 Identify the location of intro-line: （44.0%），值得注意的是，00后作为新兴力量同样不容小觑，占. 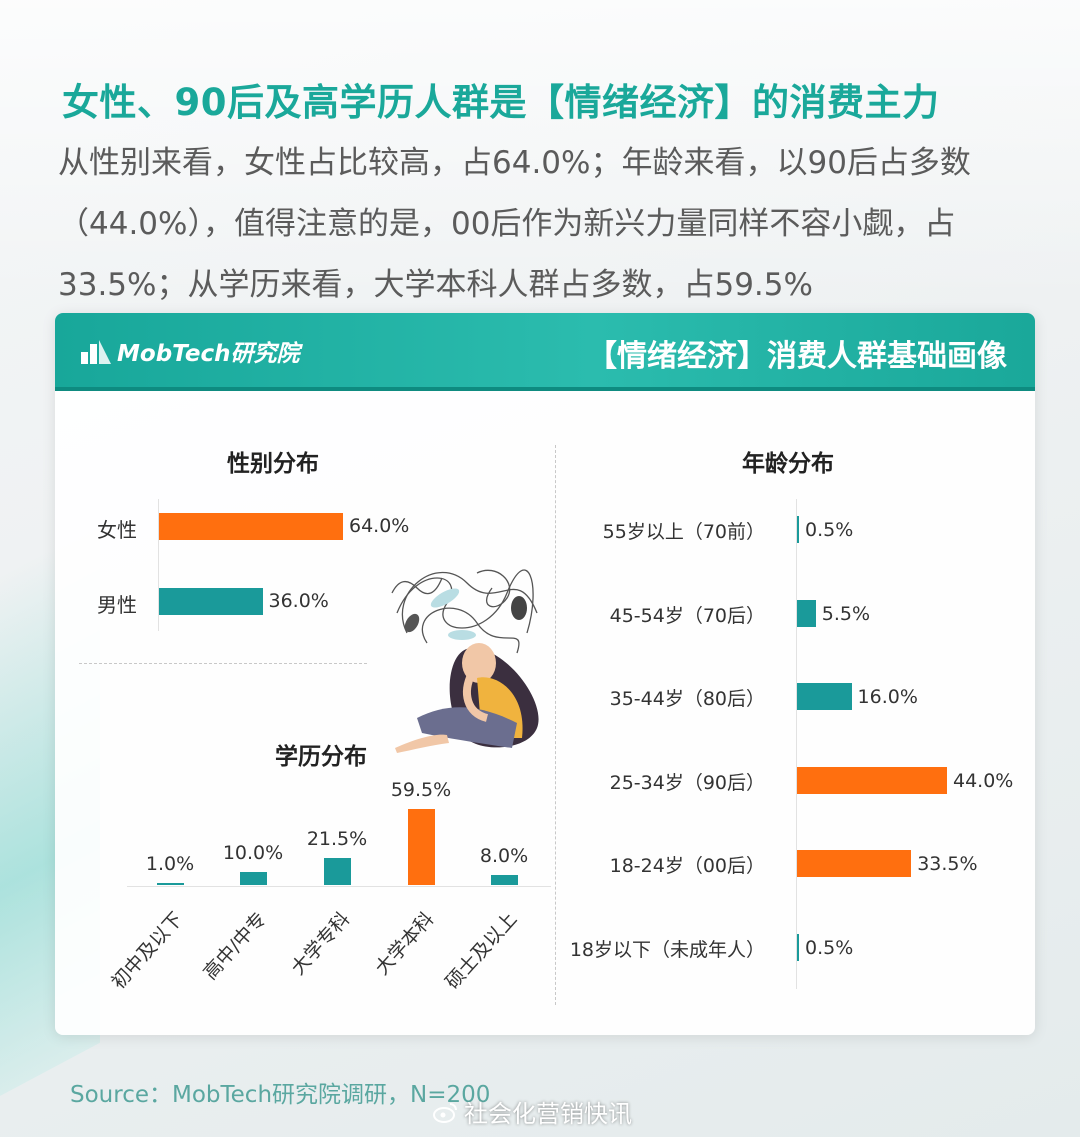
(507, 224).